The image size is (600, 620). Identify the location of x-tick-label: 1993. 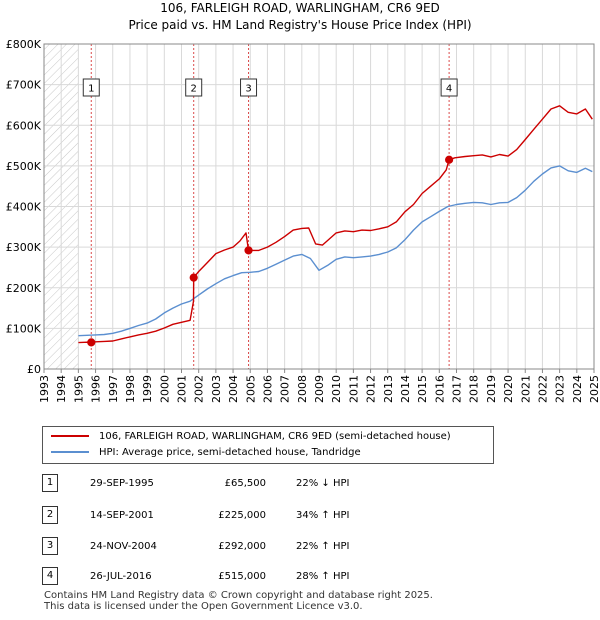
(44, 389).